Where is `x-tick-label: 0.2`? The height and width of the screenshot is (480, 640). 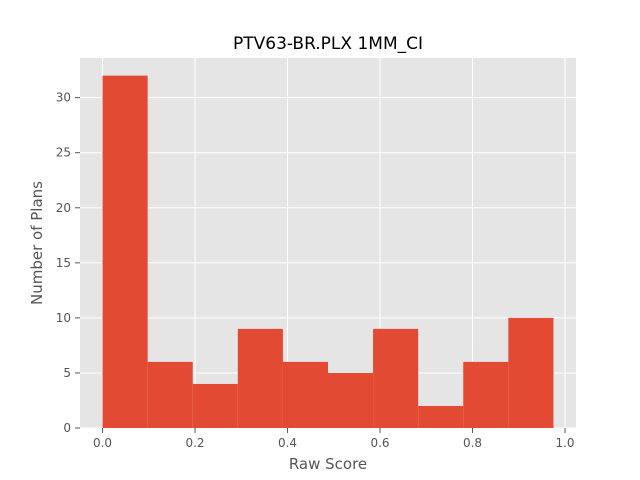 x-tick-label: 0.2 is located at coordinates (194, 443).